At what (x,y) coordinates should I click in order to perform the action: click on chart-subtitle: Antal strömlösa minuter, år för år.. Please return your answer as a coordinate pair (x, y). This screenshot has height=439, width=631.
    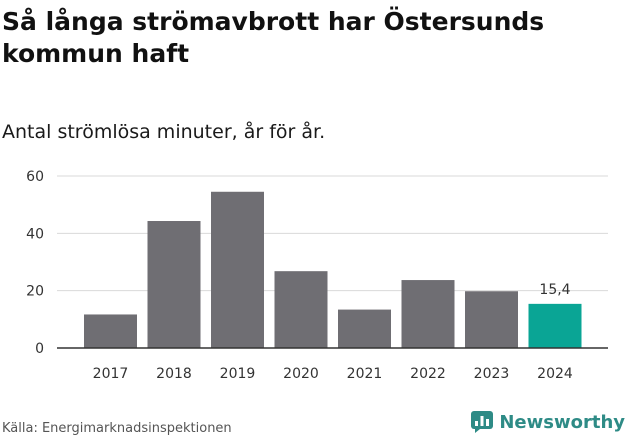
    Looking at the image, I should click on (164, 132).